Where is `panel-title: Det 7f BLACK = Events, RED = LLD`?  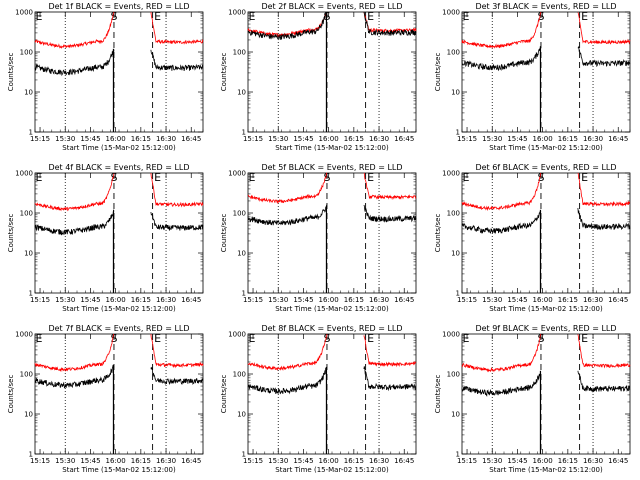
panel-title: Det 7f BLACK = Events, RED = LLD is located at coordinates (118, 328).